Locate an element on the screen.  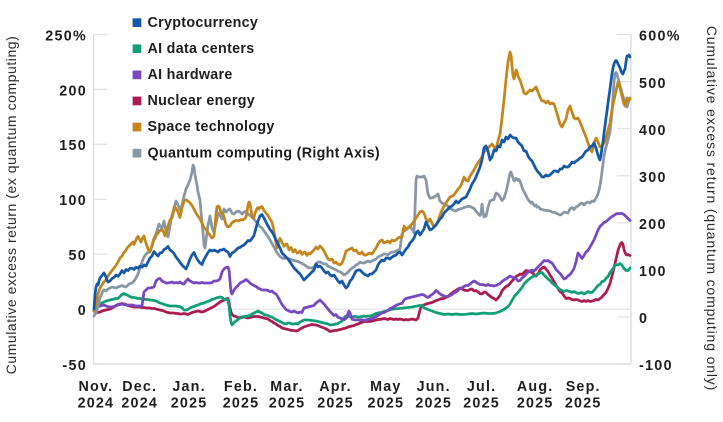
svg-text: -100 is located at coordinates (656, 366).